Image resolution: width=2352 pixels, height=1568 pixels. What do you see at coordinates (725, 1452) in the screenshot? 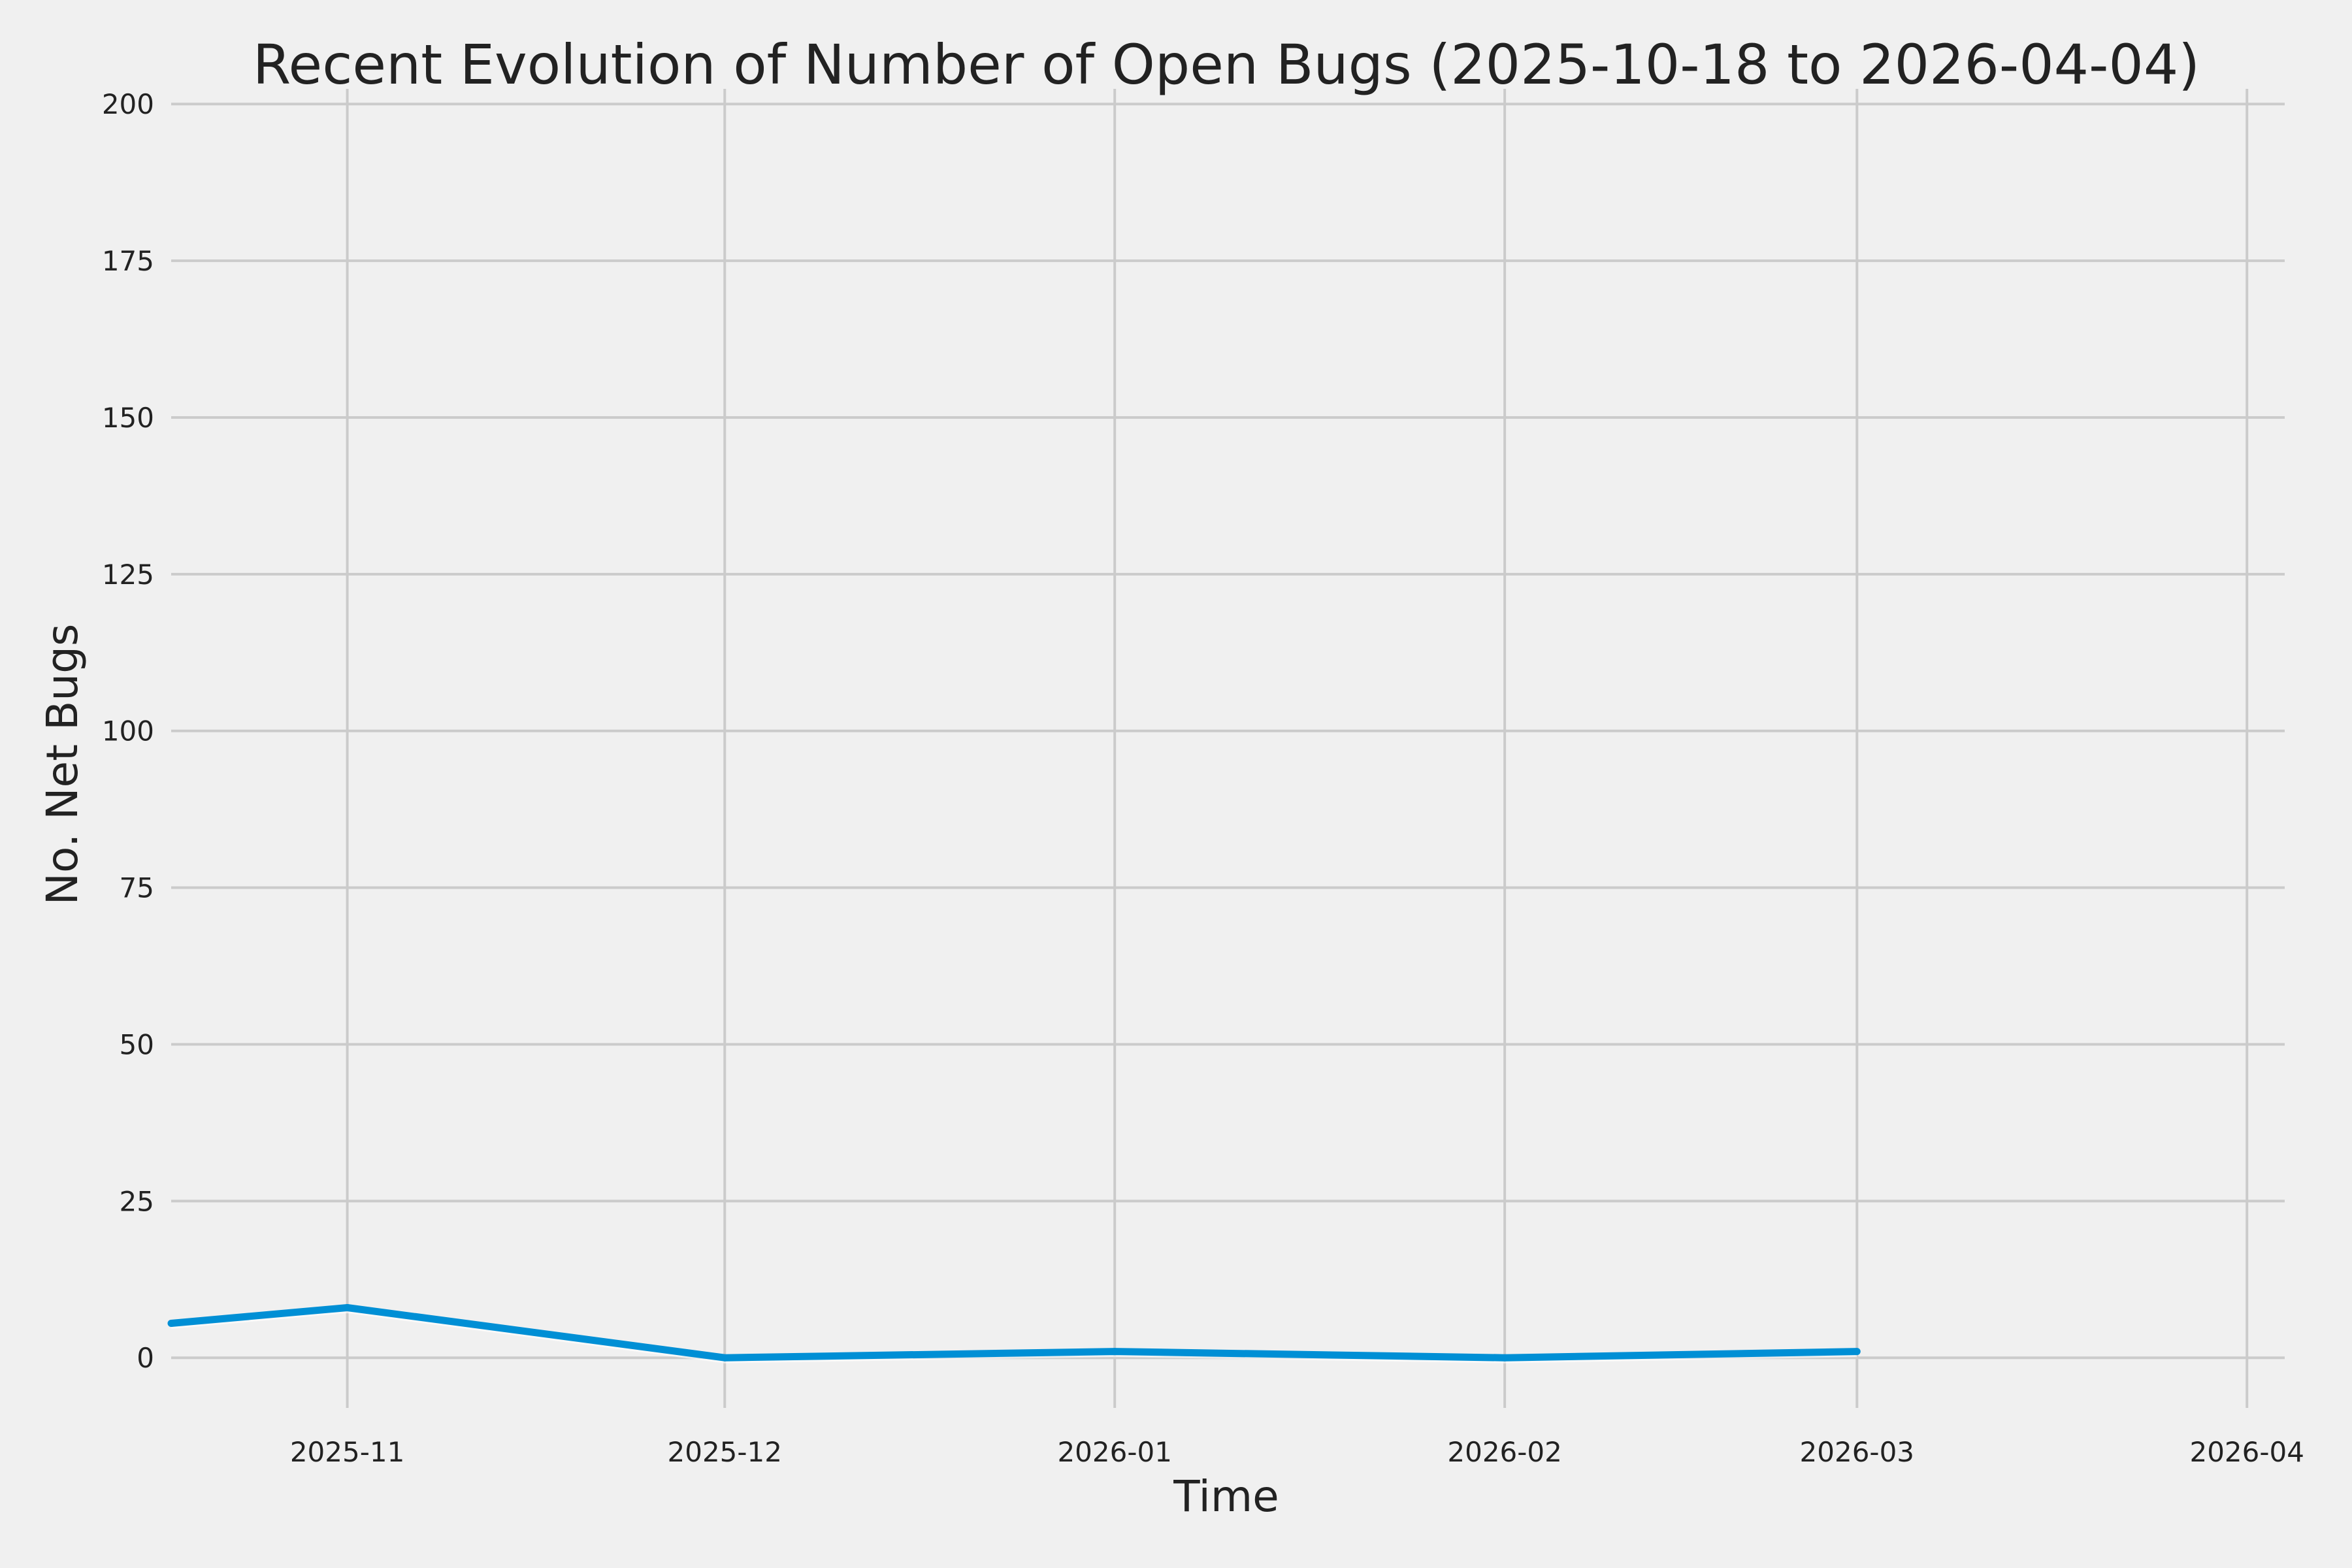
I see `x-tick-label: 2025-12` at bounding box center [725, 1452].